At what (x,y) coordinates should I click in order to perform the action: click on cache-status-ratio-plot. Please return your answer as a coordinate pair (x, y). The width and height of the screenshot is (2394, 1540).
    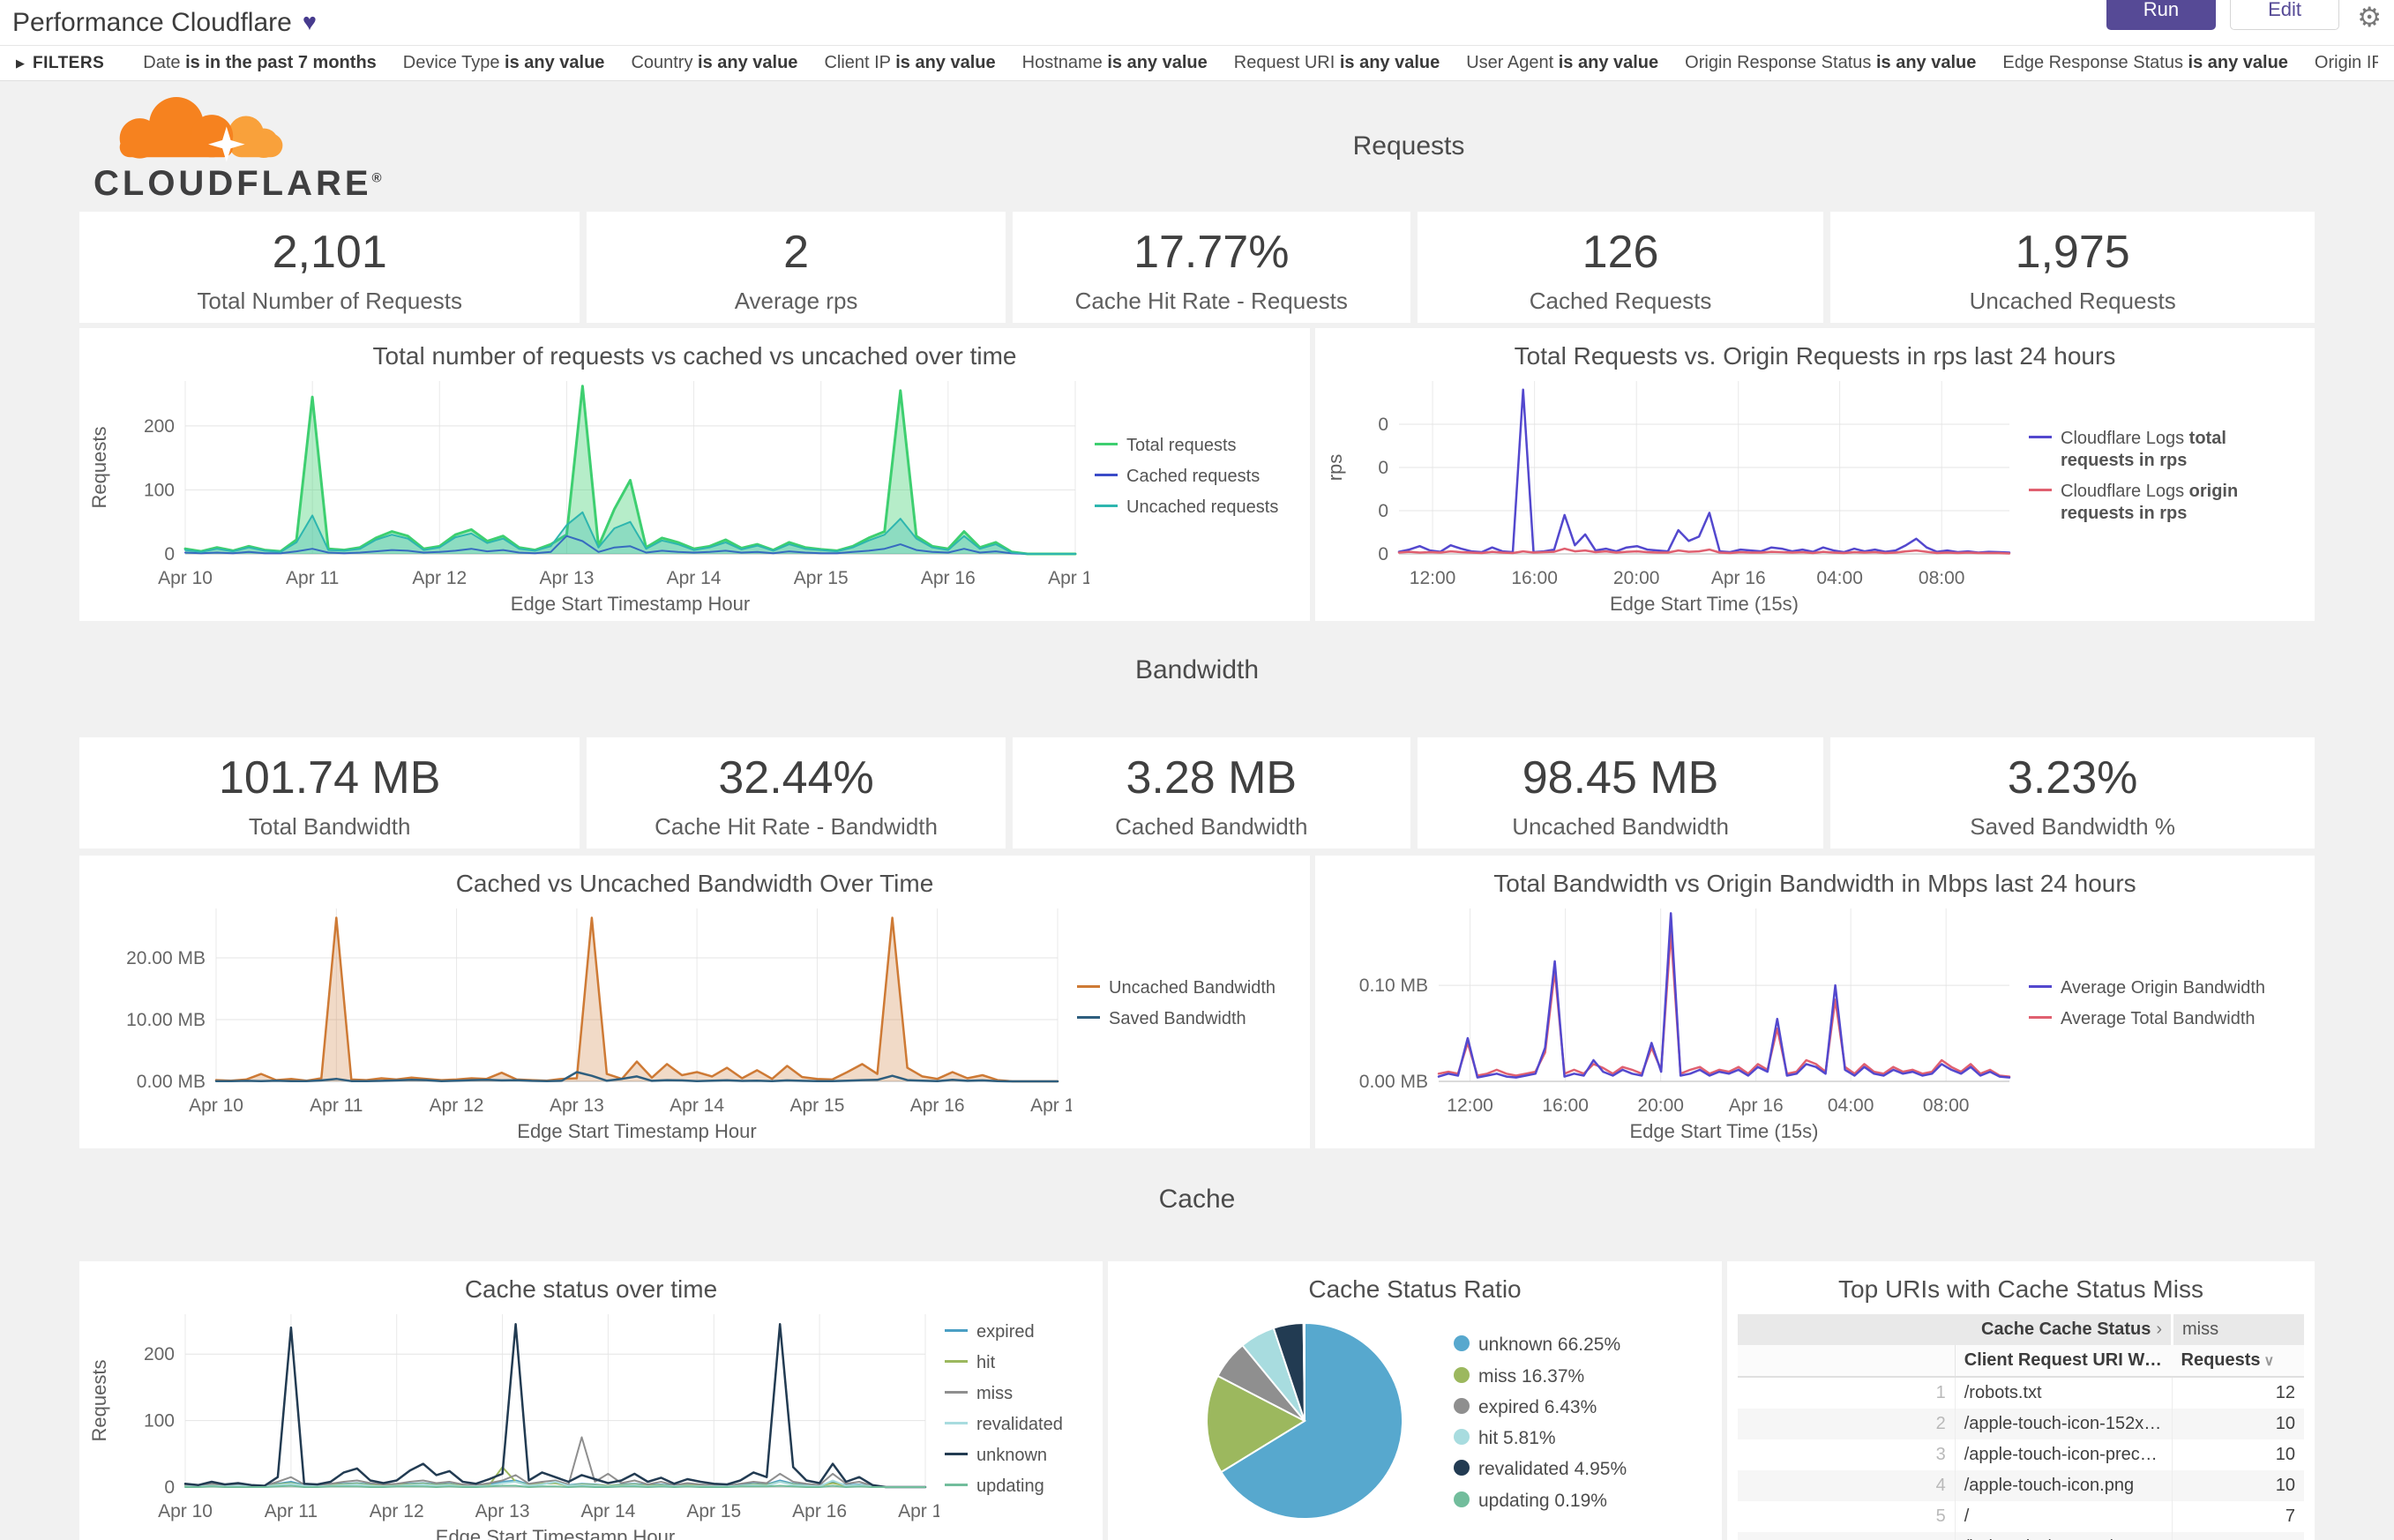
    Looking at the image, I should click on (1305, 1423).